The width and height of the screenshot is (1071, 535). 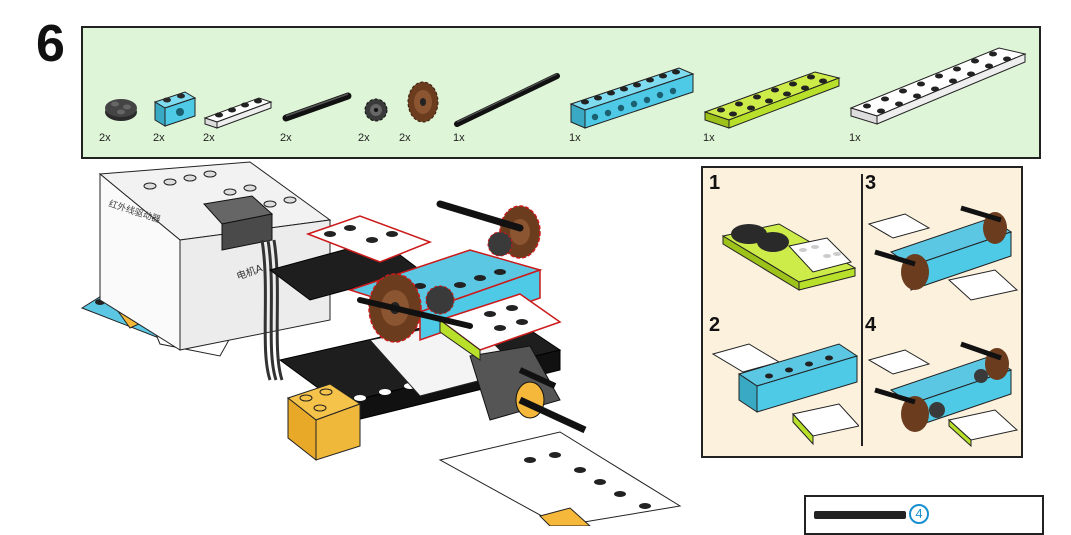 I want to click on substep-1-drawing, so click(x=789, y=257).